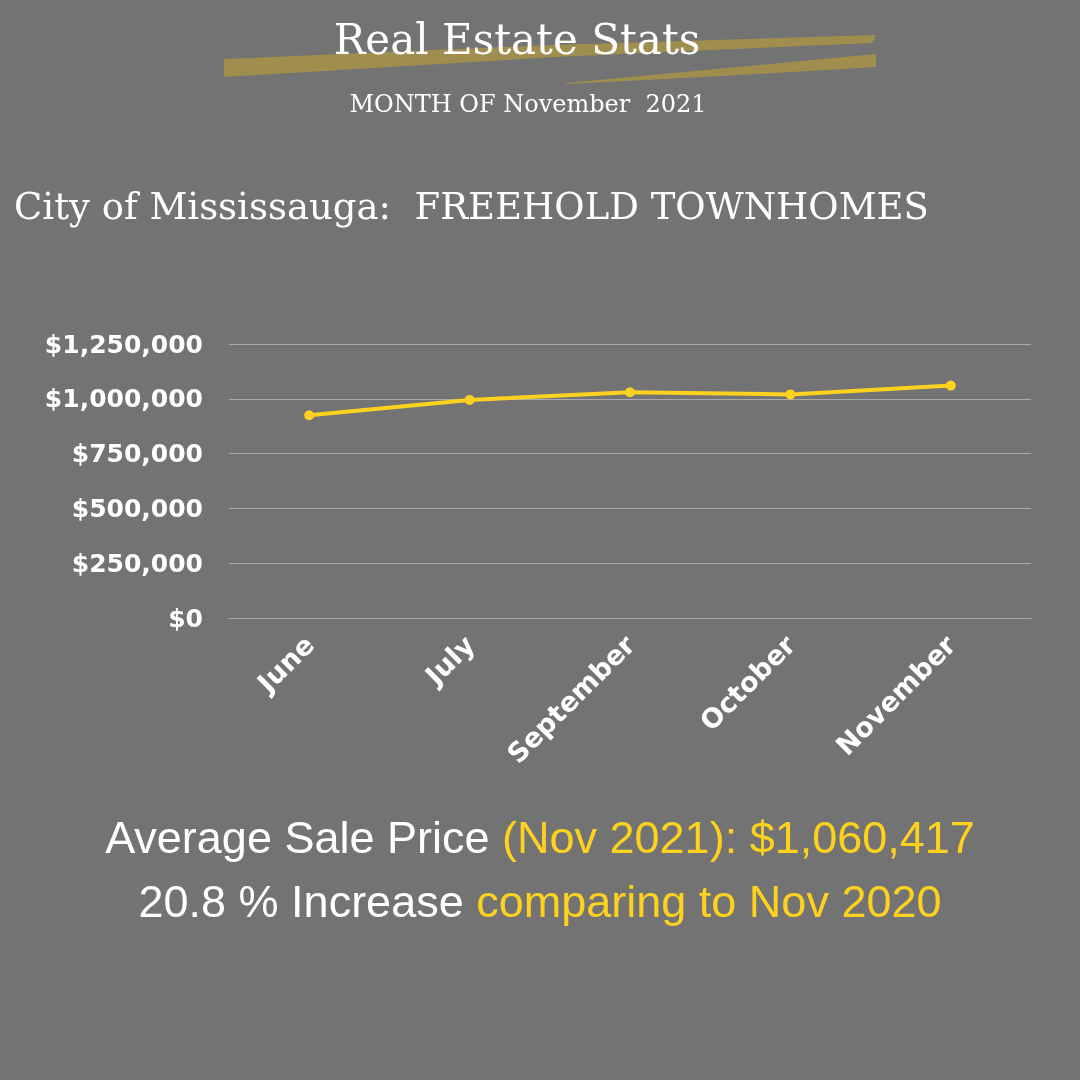 Image resolution: width=1080 pixels, height=1080 pixels. I want to click on text: 20.8 % Increase, so click(301, 901).